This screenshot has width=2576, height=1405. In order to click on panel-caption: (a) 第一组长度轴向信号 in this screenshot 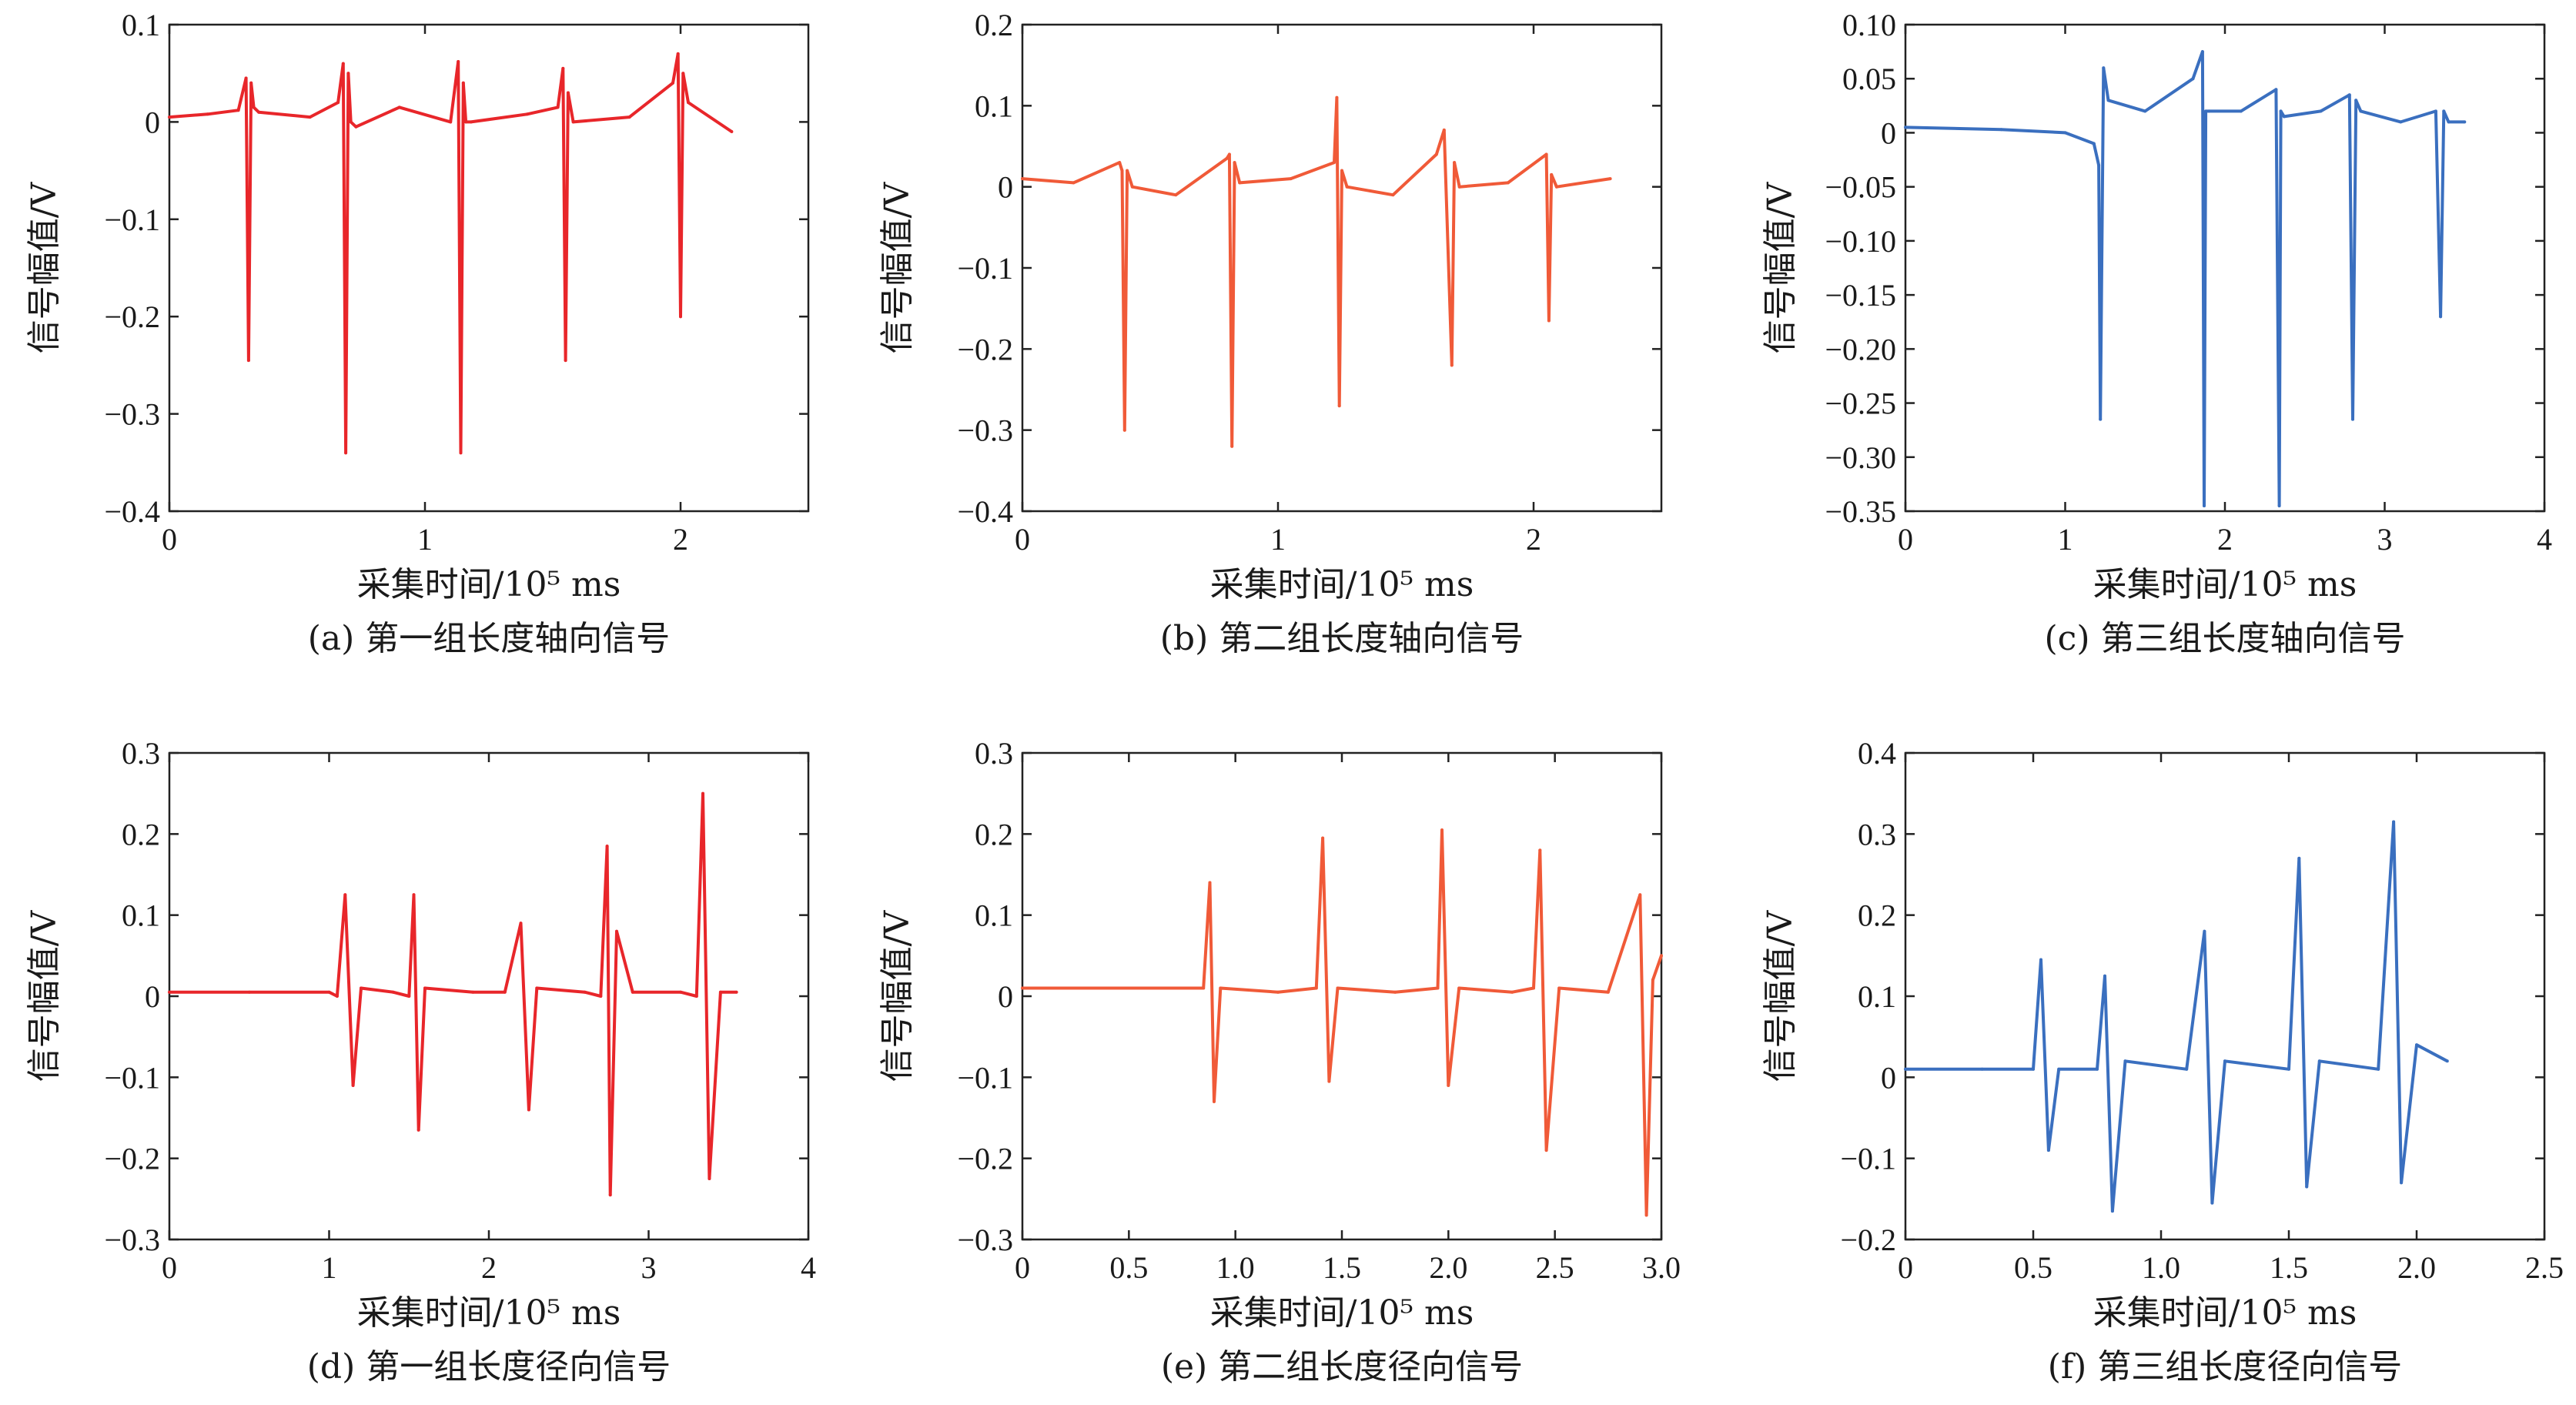, I will do `click(490, 638)`.